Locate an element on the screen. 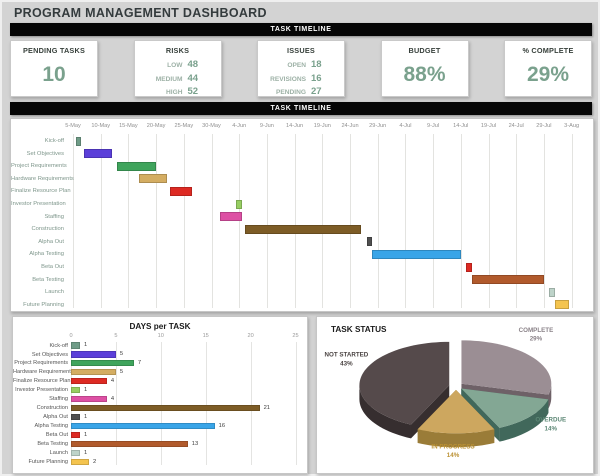  gantt-axis-tick-label: 9-Jul is located at coordinates (433, 126).